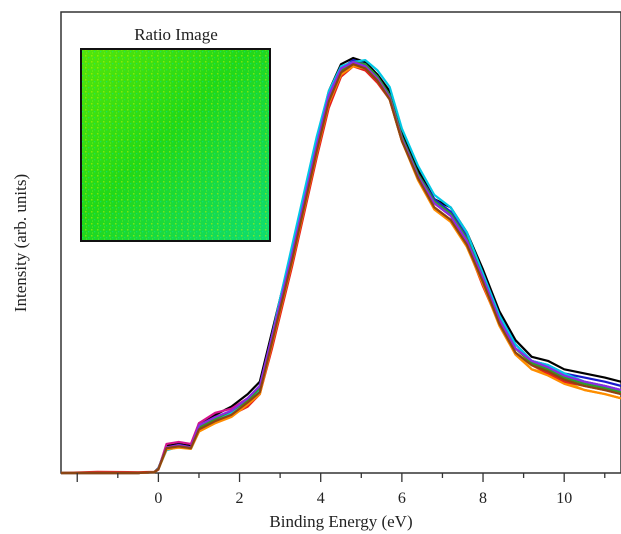  I want to click on x-tick-label: 2, so click(240, 498).